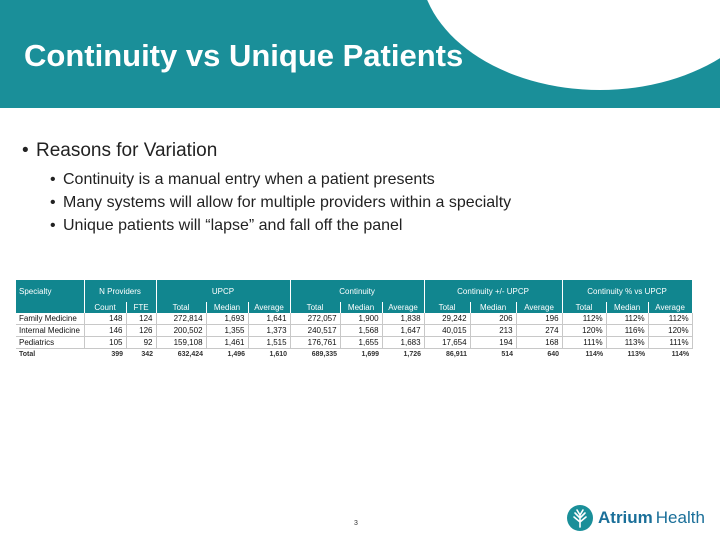 Image resolution: width=720 pixels, height=540 pixels. Describe the element at coordinates (493, 291) in the screenshot. I see `group-header: Continuity +/- UPCP` at that location.